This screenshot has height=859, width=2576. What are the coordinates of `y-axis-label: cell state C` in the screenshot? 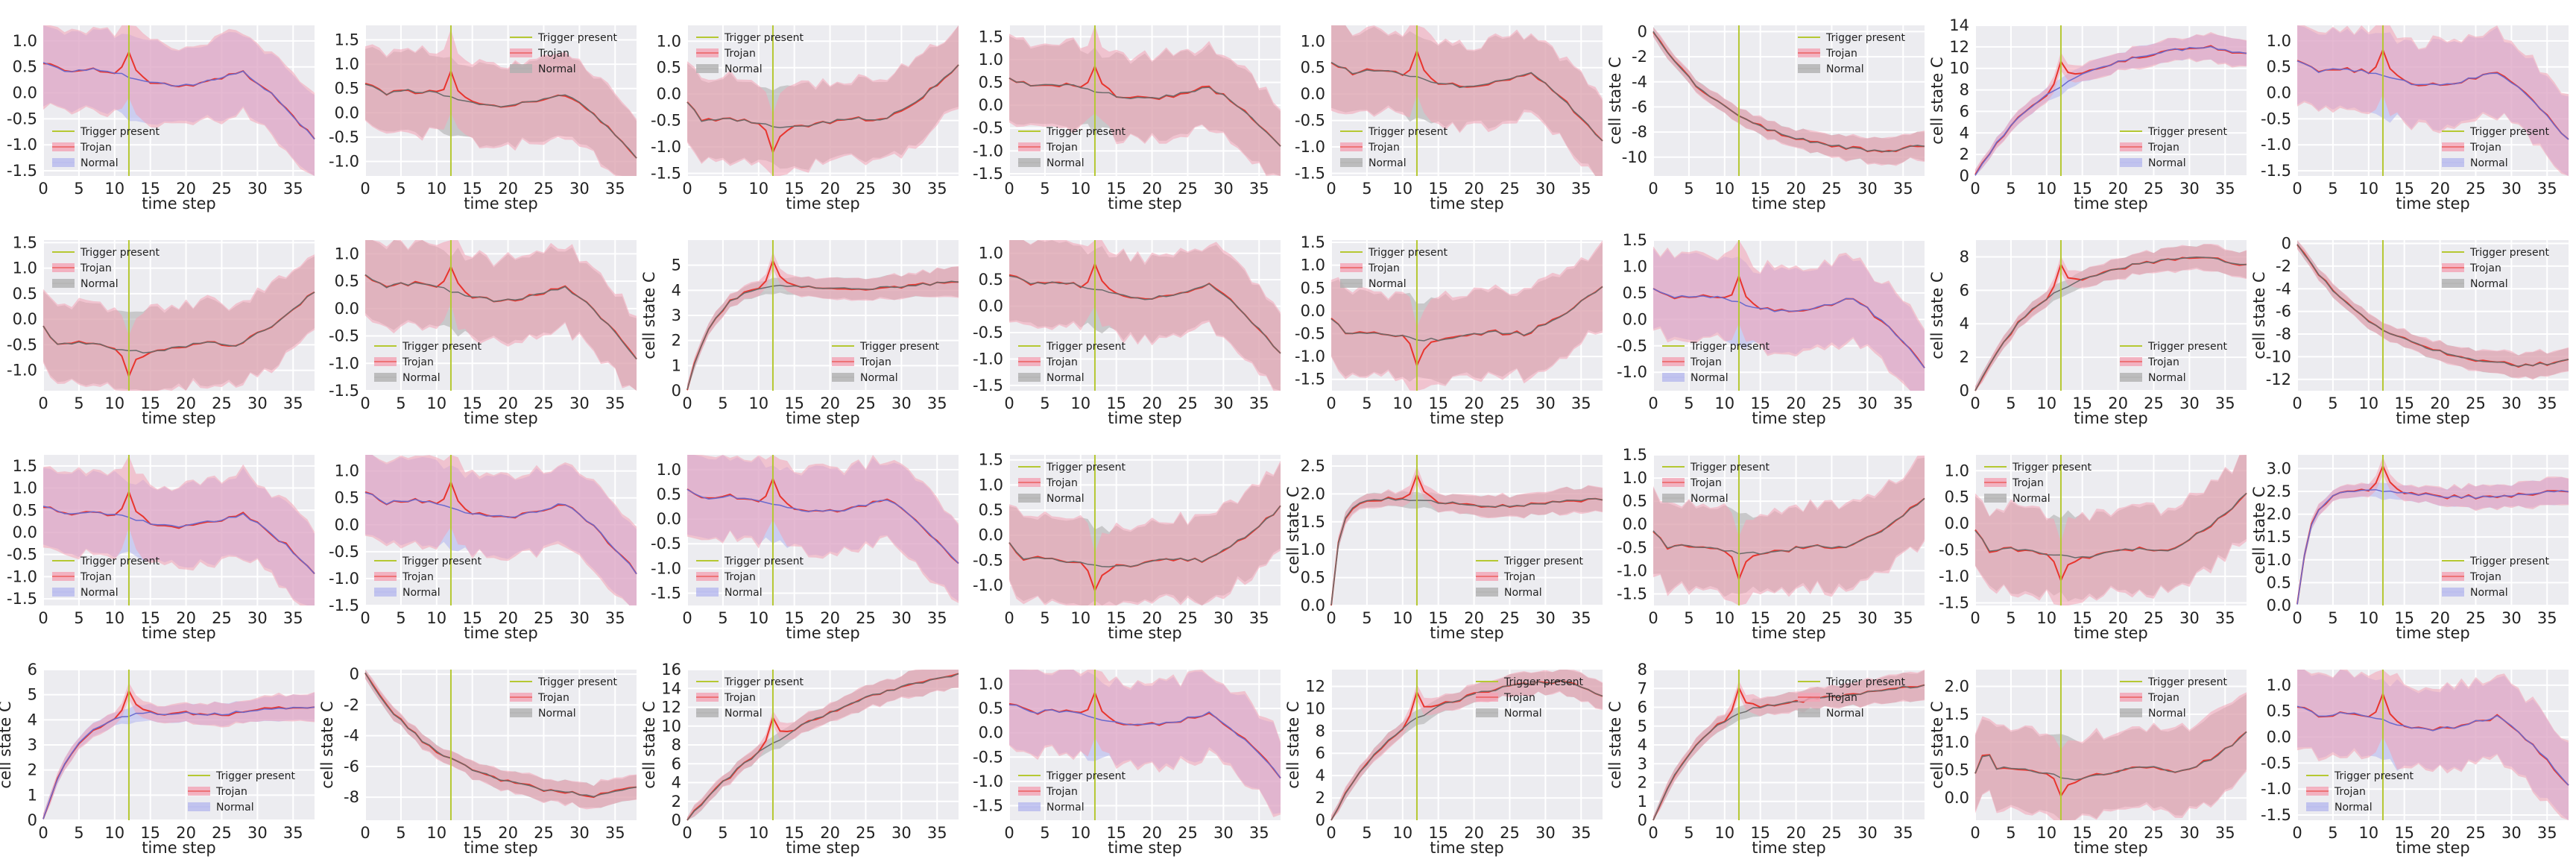 It's located at (1937, 744).